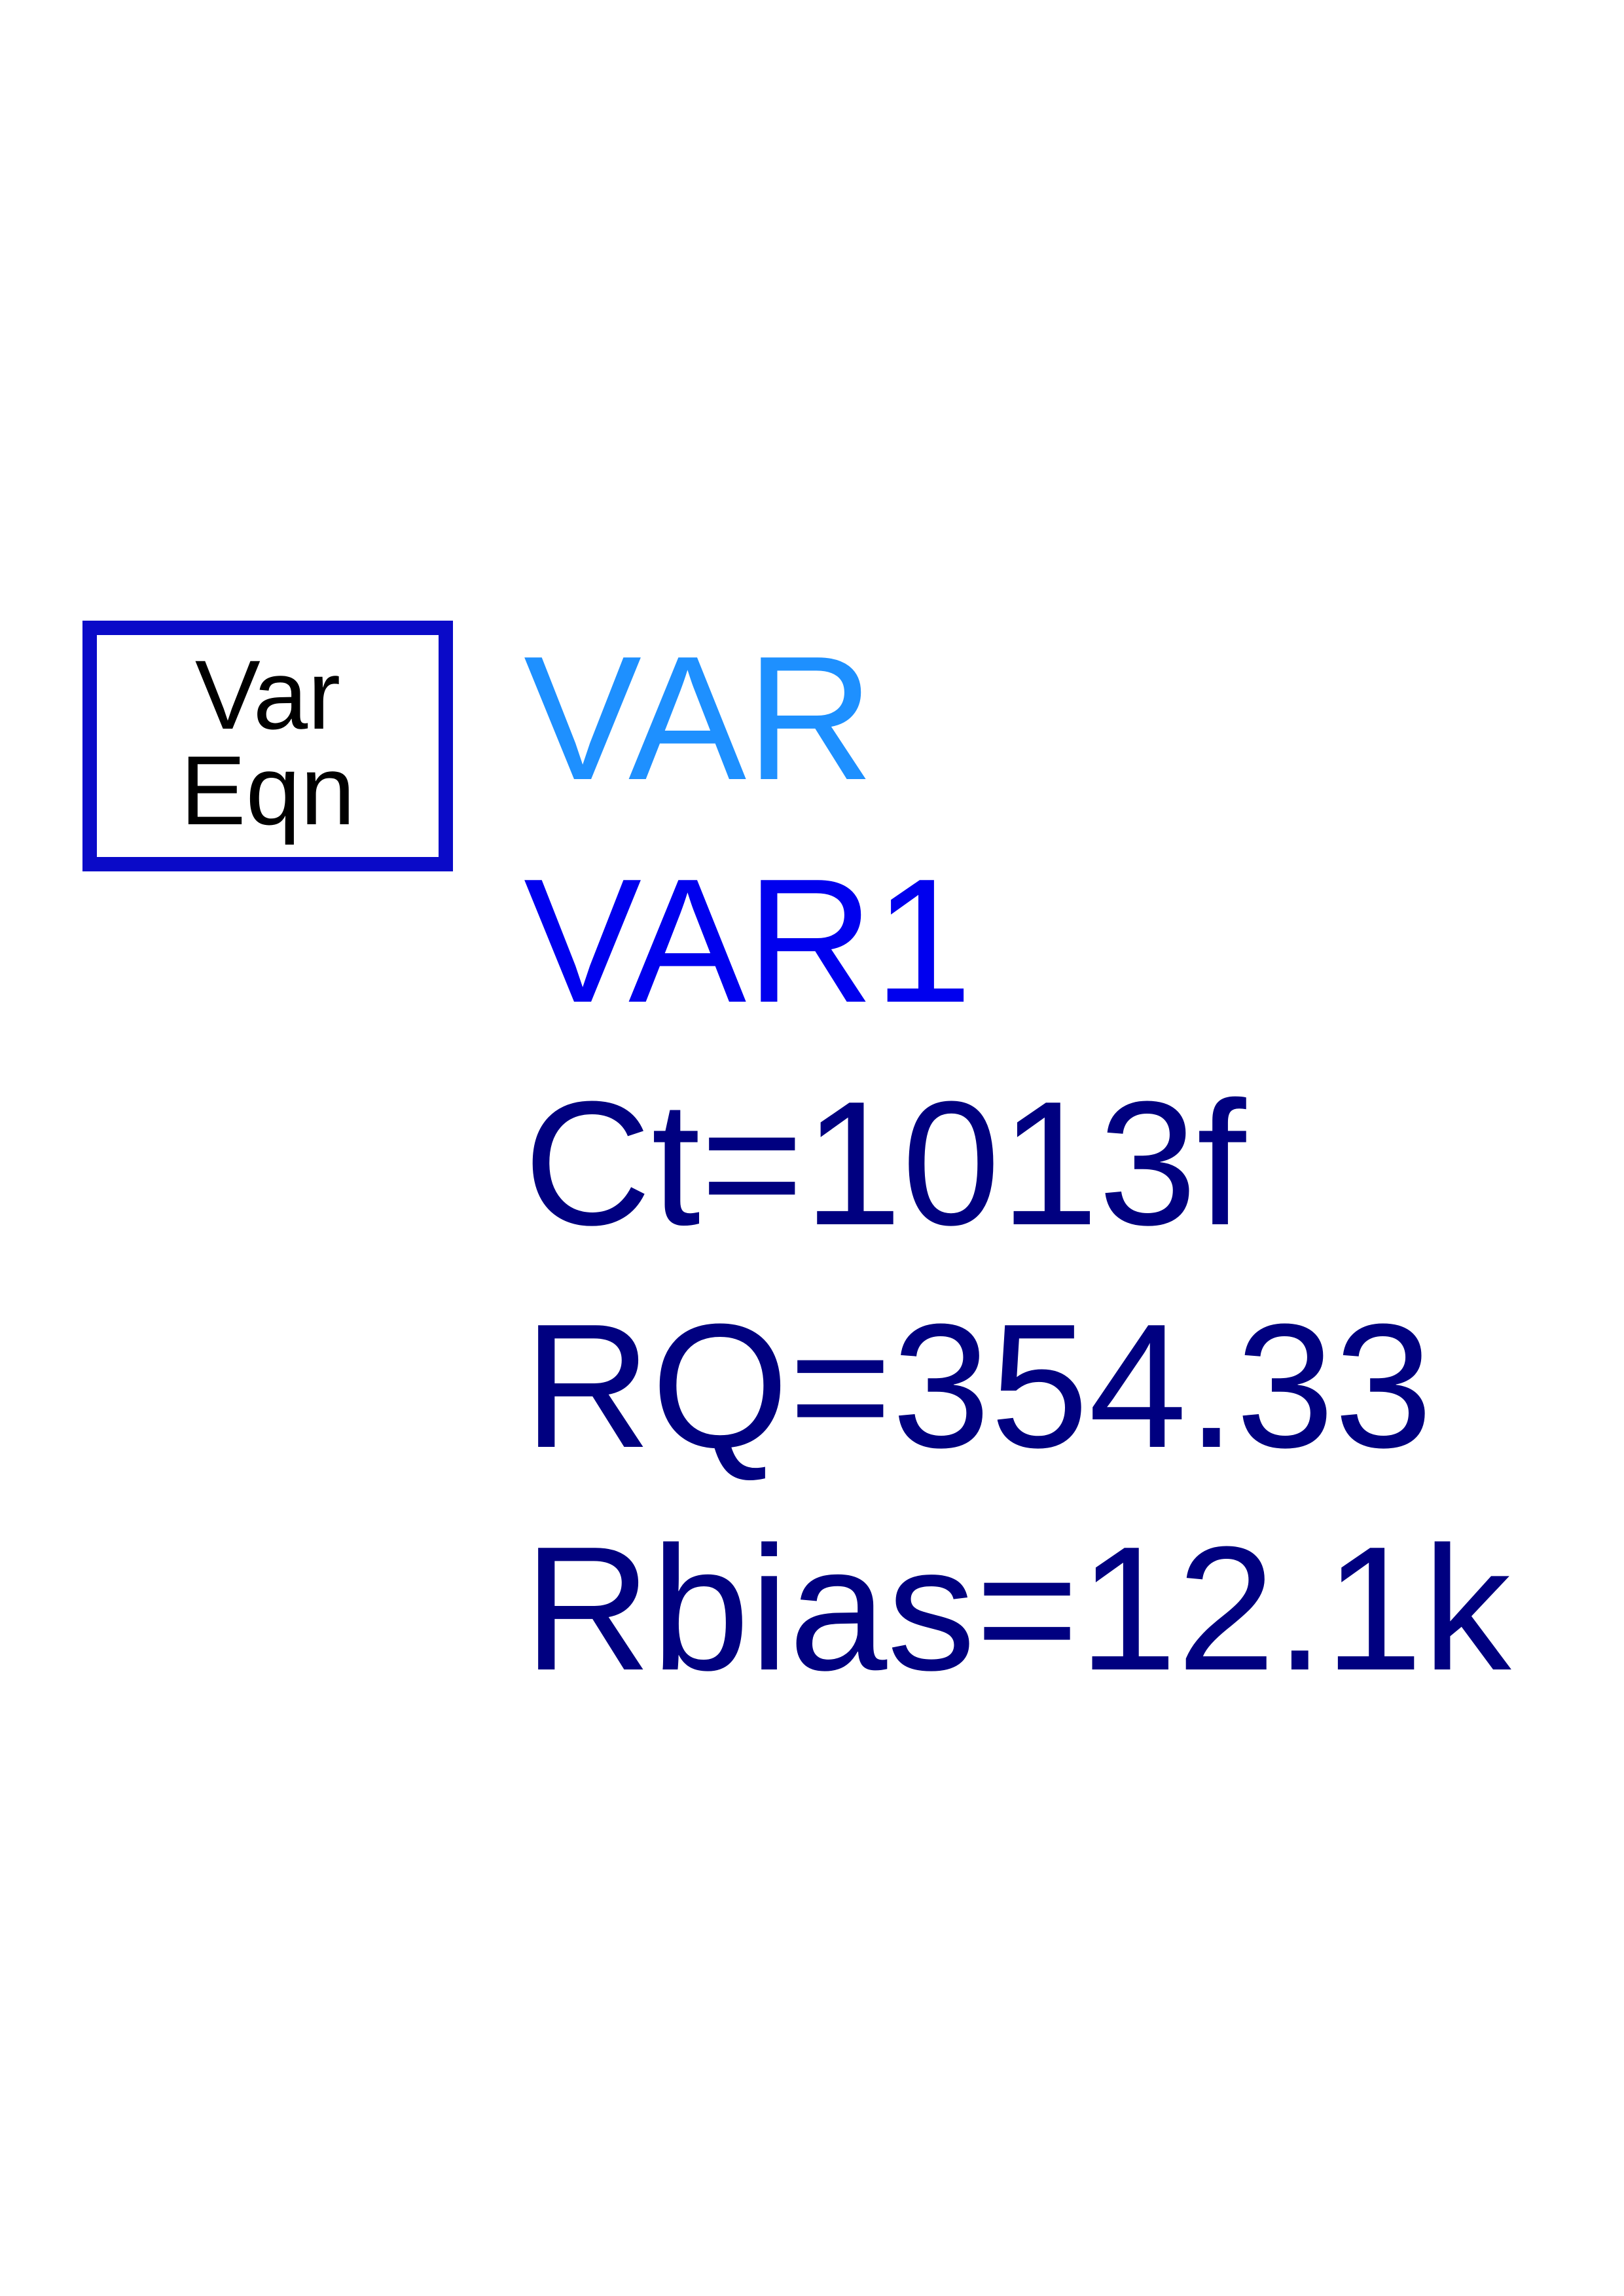  Describe the element at coordinates (1017, 1608) in the screenshot. I see `parameter-rbias: Rbias=12.1k` at that location.